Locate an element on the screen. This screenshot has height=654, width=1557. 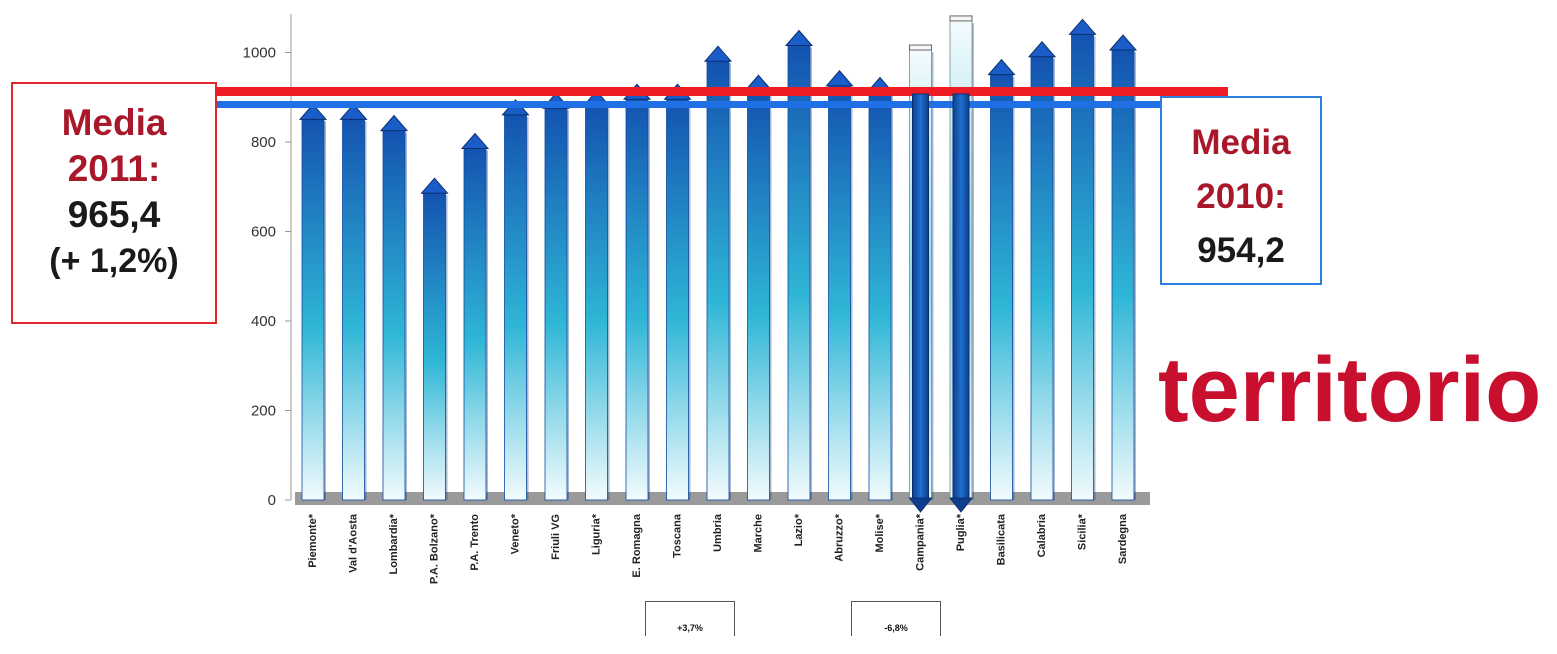
category-label: Sardegna is located at coordinates (1123, 538).